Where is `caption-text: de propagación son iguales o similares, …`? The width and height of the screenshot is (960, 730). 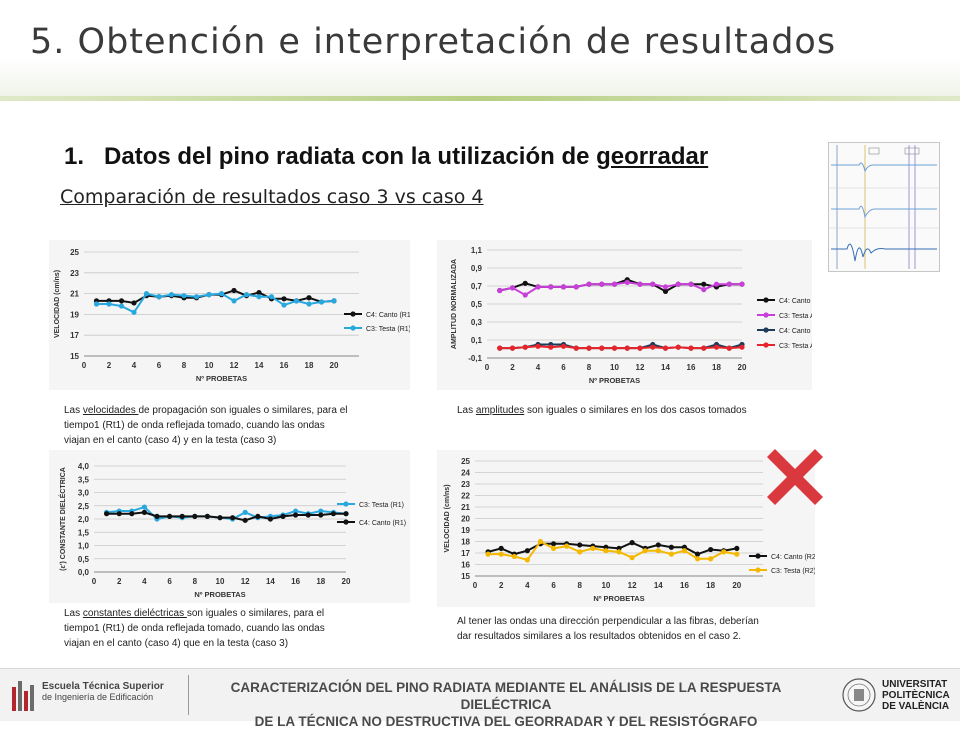 caption-text: de propagación son iguales o similares, … is located at coordinates (243, 410).